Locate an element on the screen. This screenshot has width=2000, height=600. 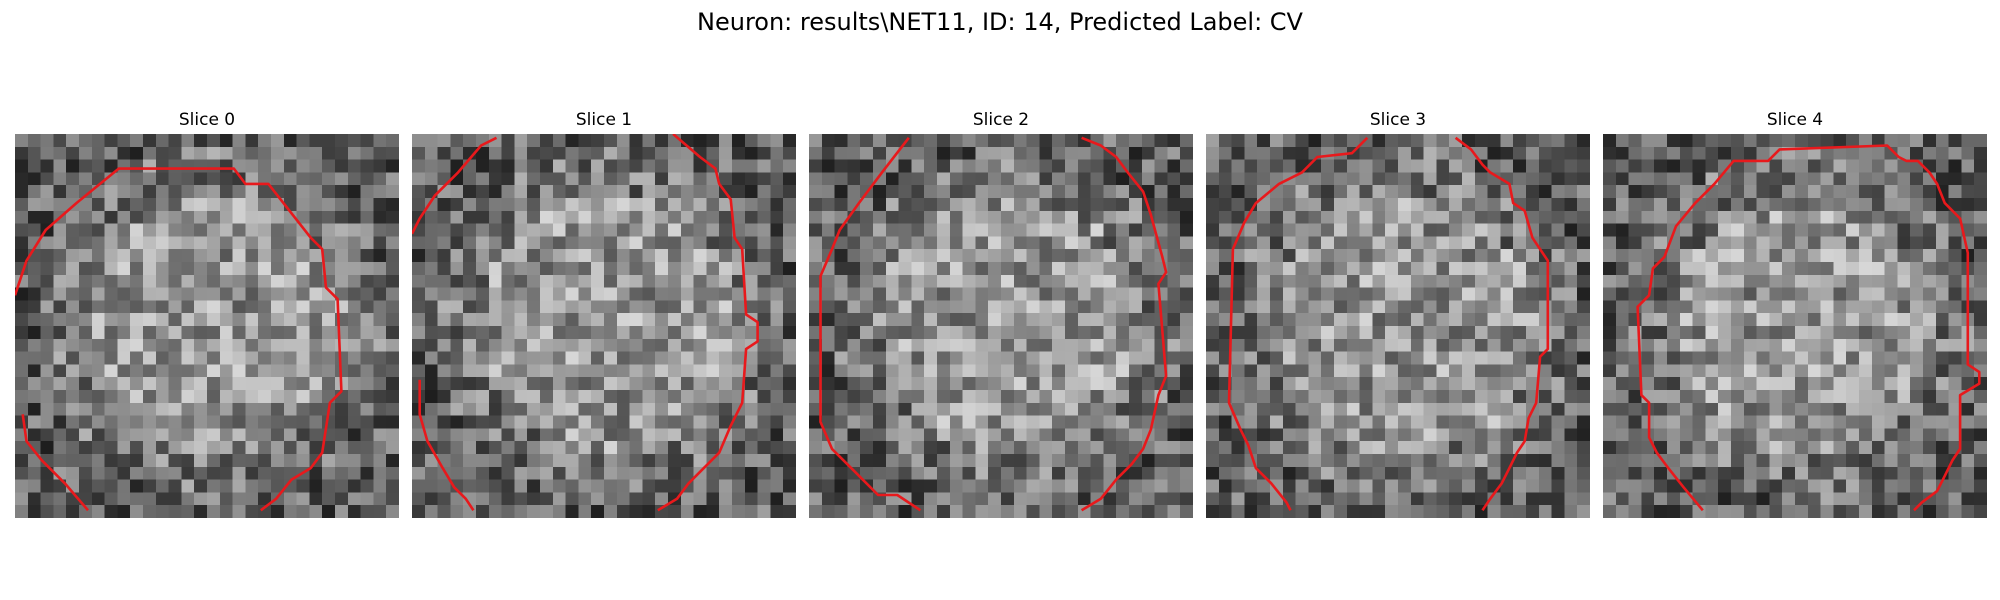
slice-panel-2: Slice 2 is located at coordinates (1001, 313).